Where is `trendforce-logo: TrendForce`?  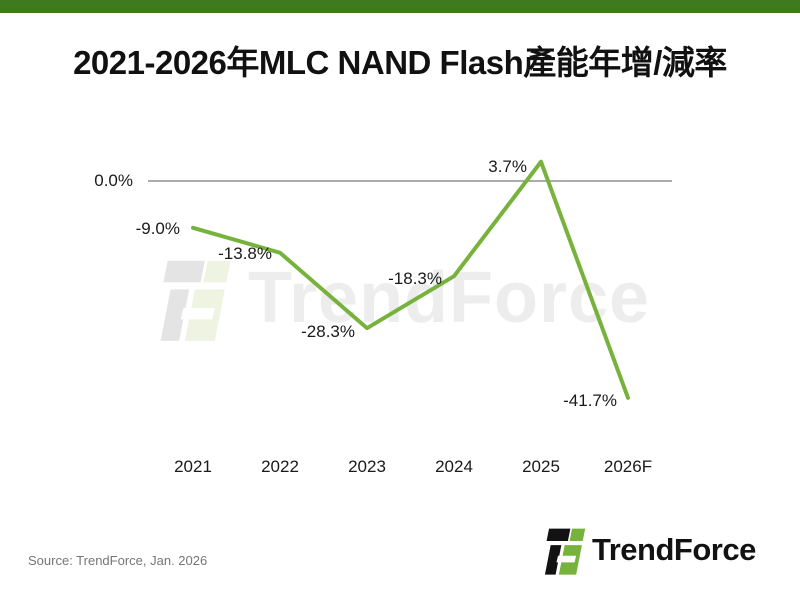
trendforce-logo: TrendForce is located at coordinates (648, 550).